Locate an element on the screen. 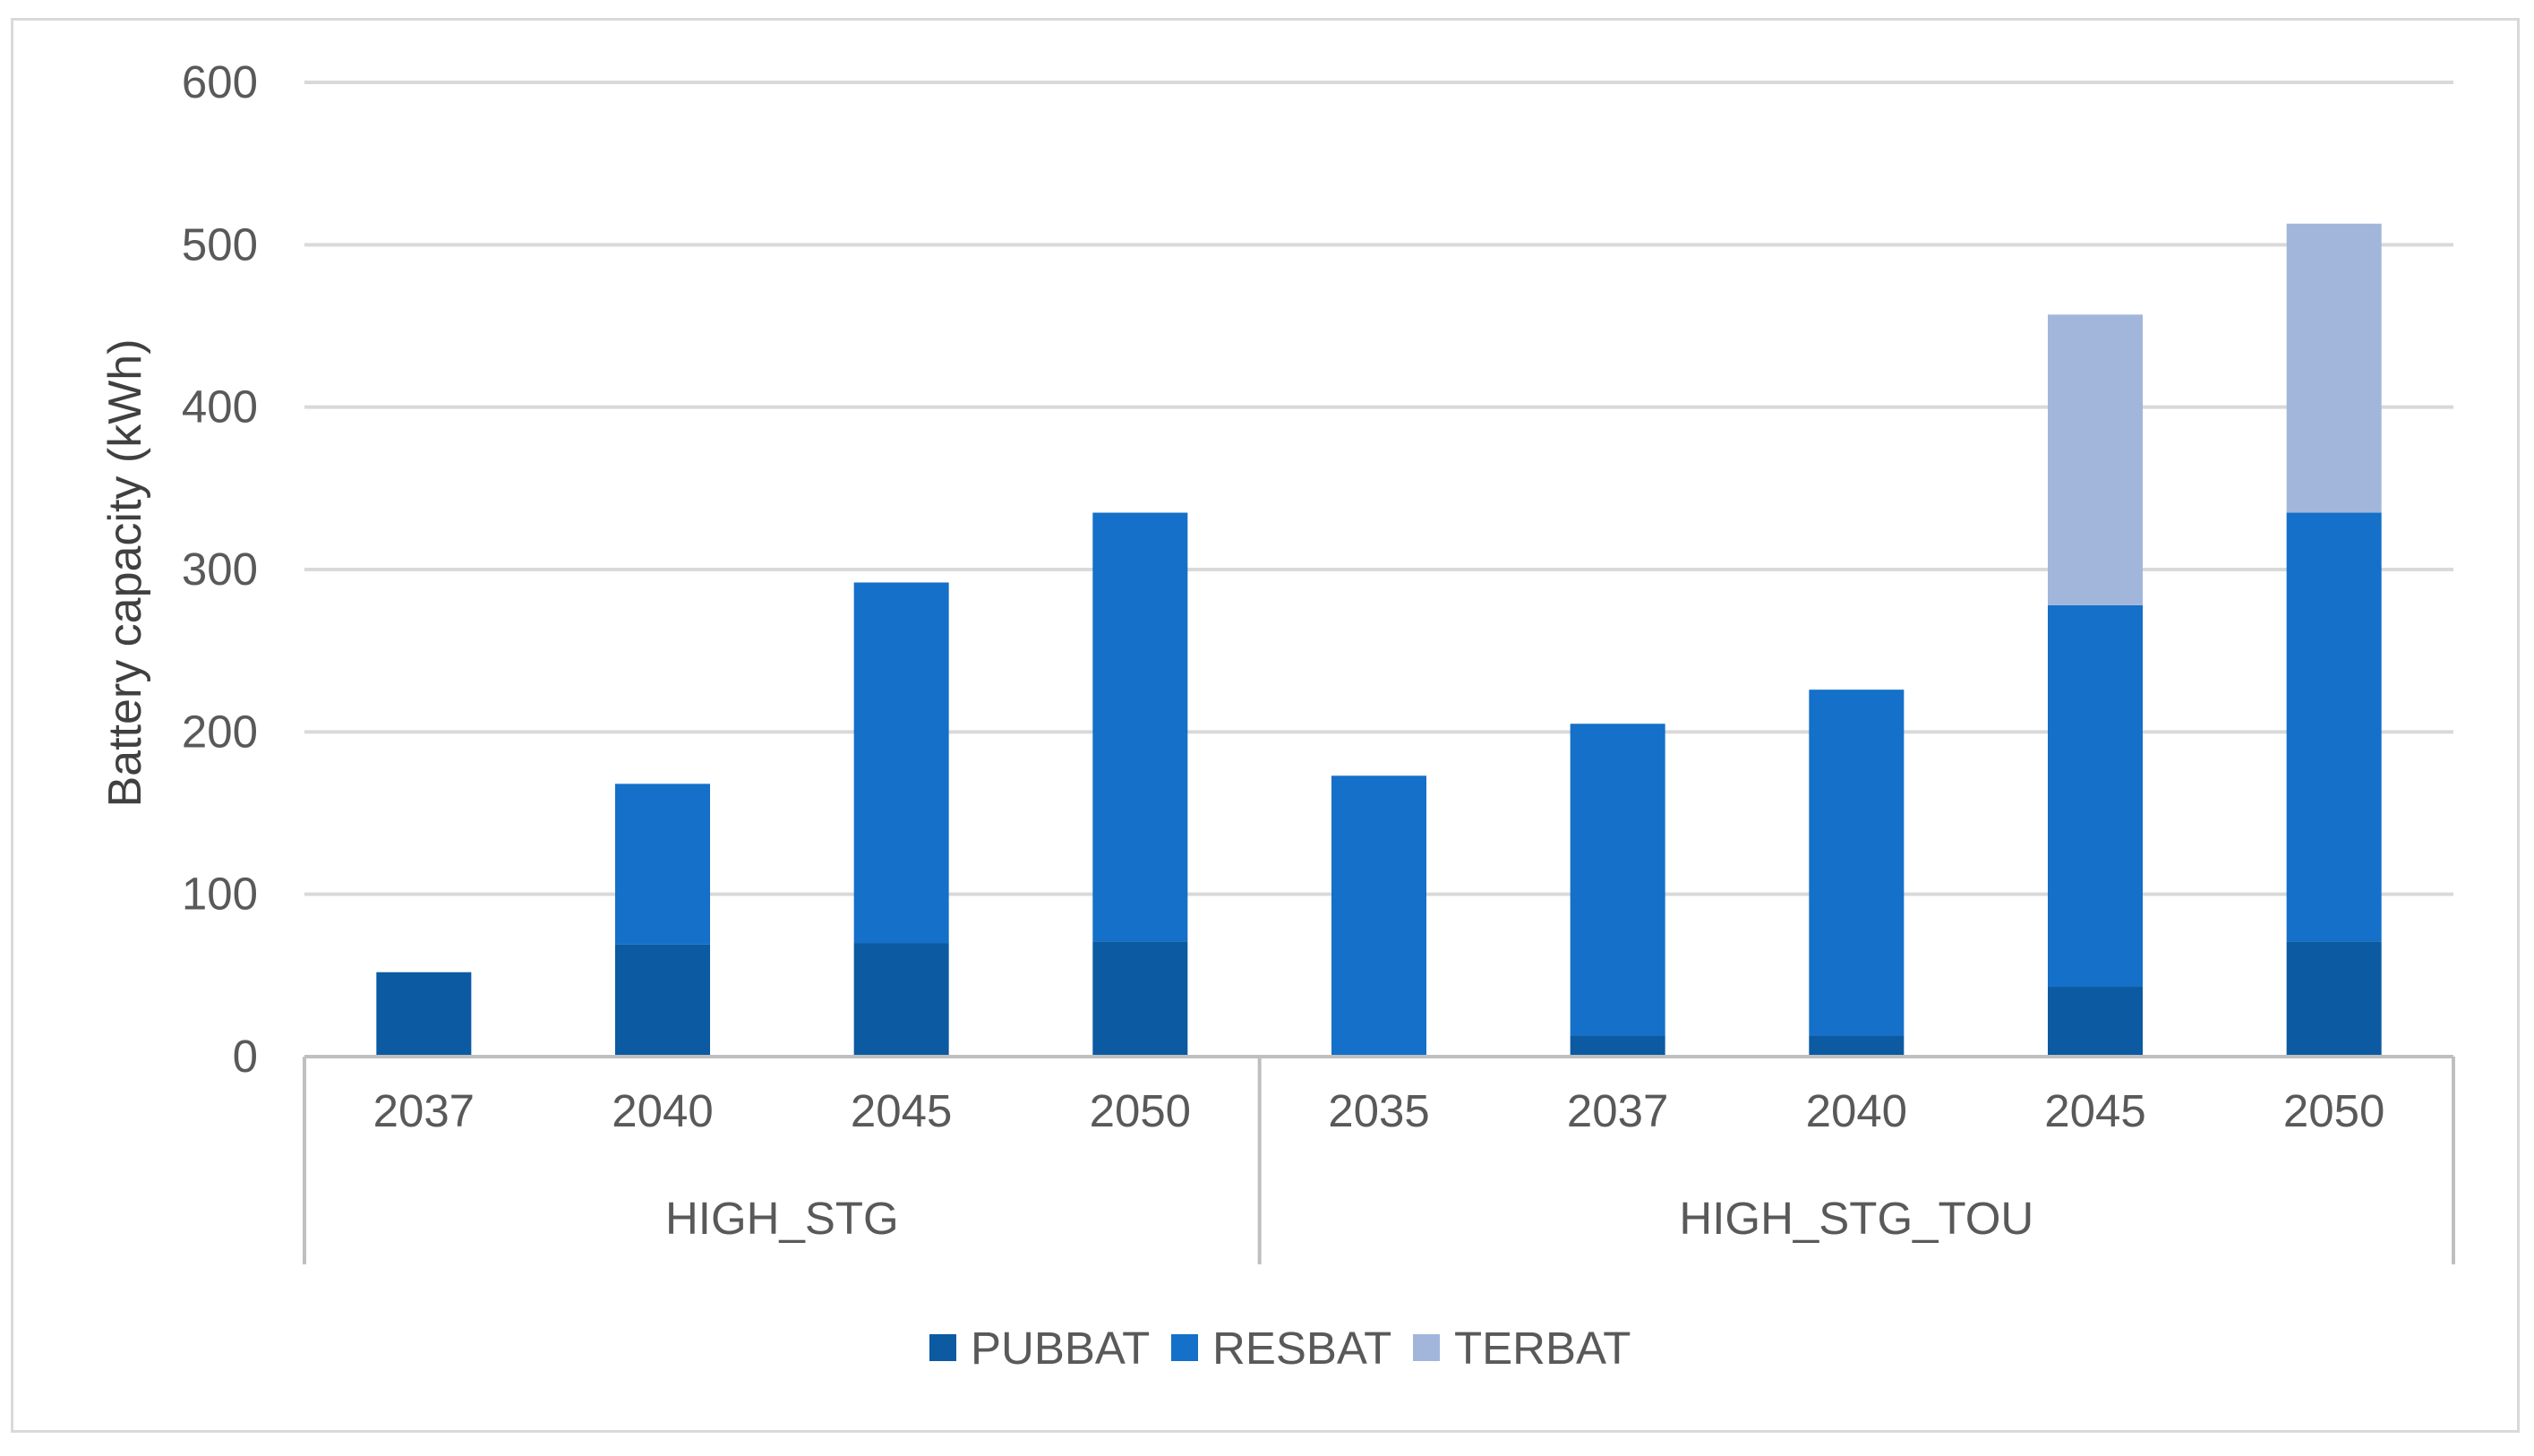 Image resolution: width=2534 pixels, height=1456 pixels. y-axis-title: Battery capacity (kWh) is located at coordinates (125, 572).